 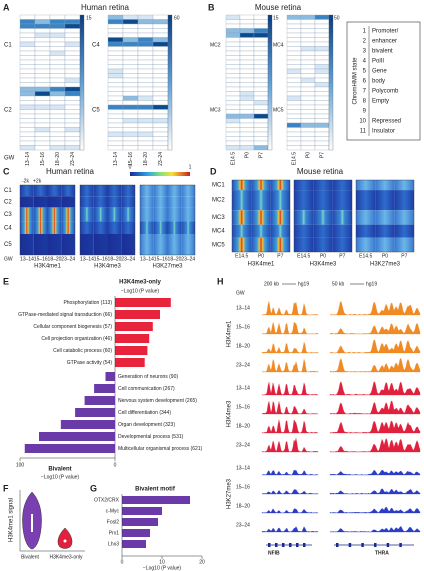 I want to click on legend-number: 10, so click(x=362, y=122).